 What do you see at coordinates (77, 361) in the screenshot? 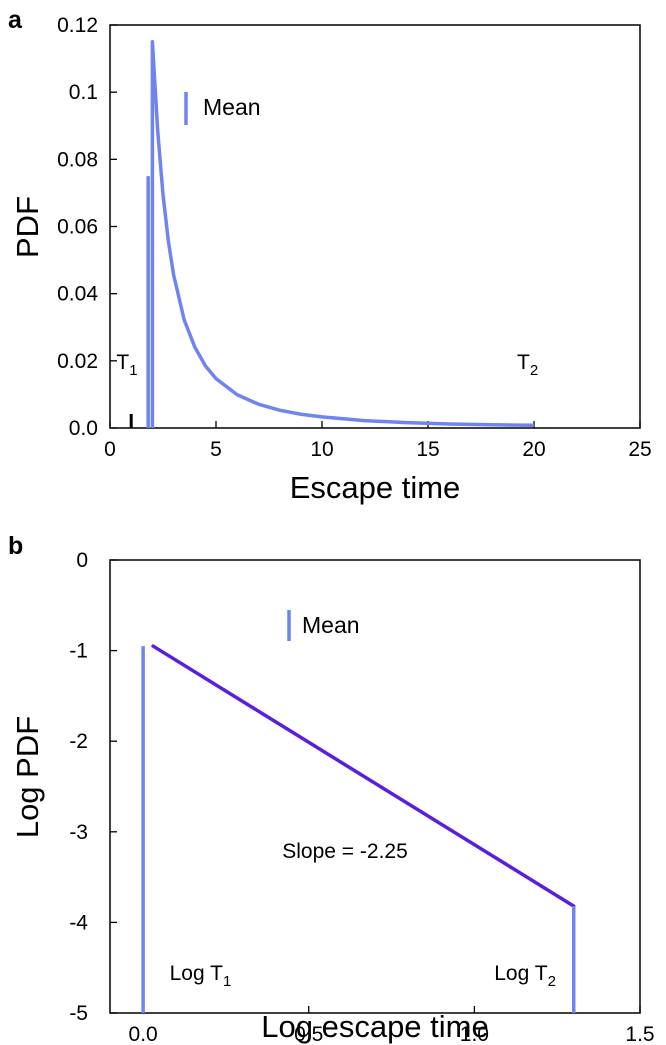
I see `panel-a-y-tick-label: 0.02` at bounding box center [77, 361].